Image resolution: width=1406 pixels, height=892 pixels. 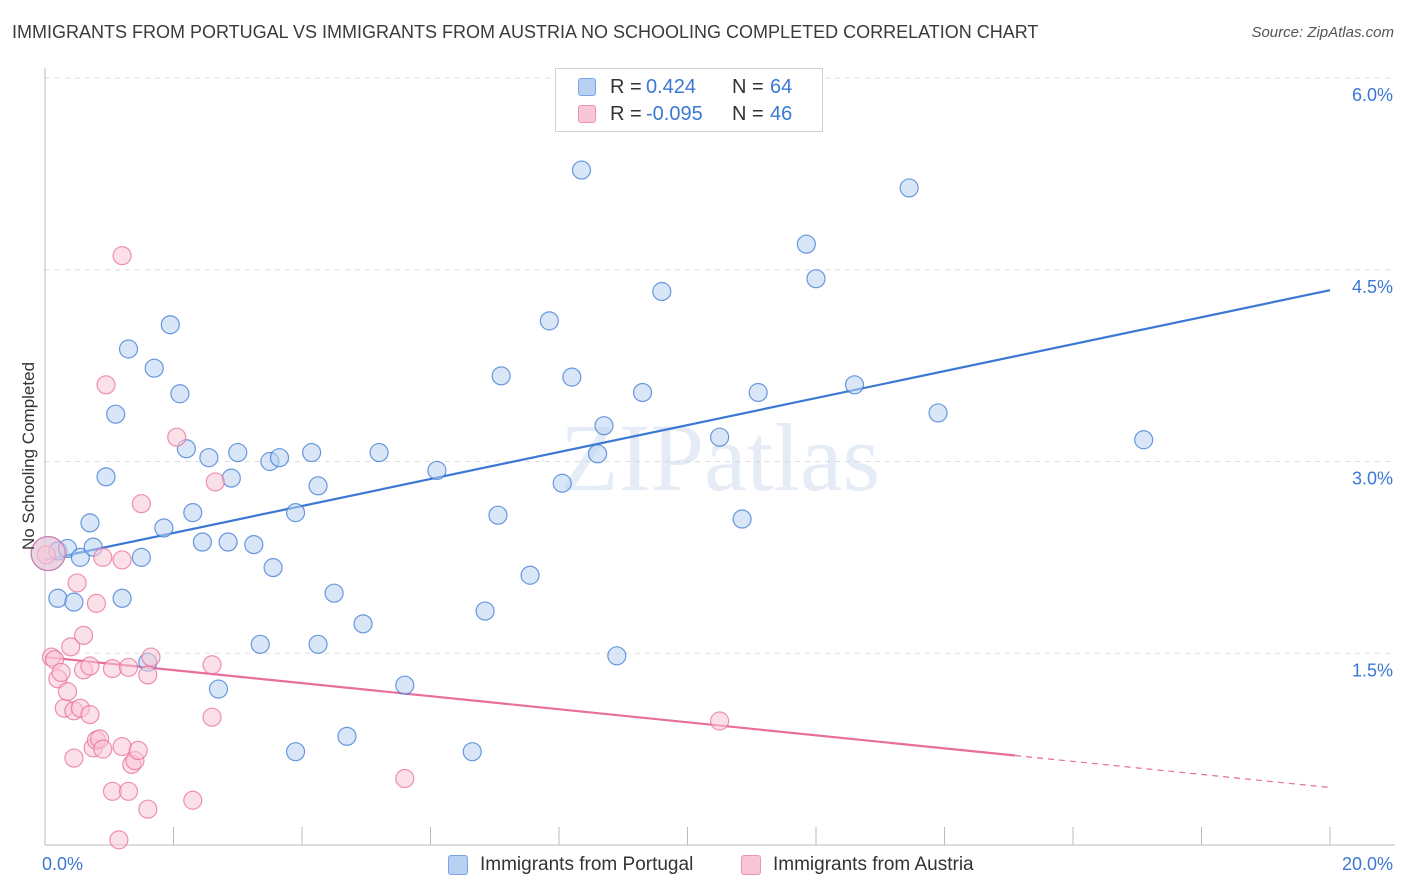 I want to click on y-tick-label: 6.0%, so click(x=1372, y=95).